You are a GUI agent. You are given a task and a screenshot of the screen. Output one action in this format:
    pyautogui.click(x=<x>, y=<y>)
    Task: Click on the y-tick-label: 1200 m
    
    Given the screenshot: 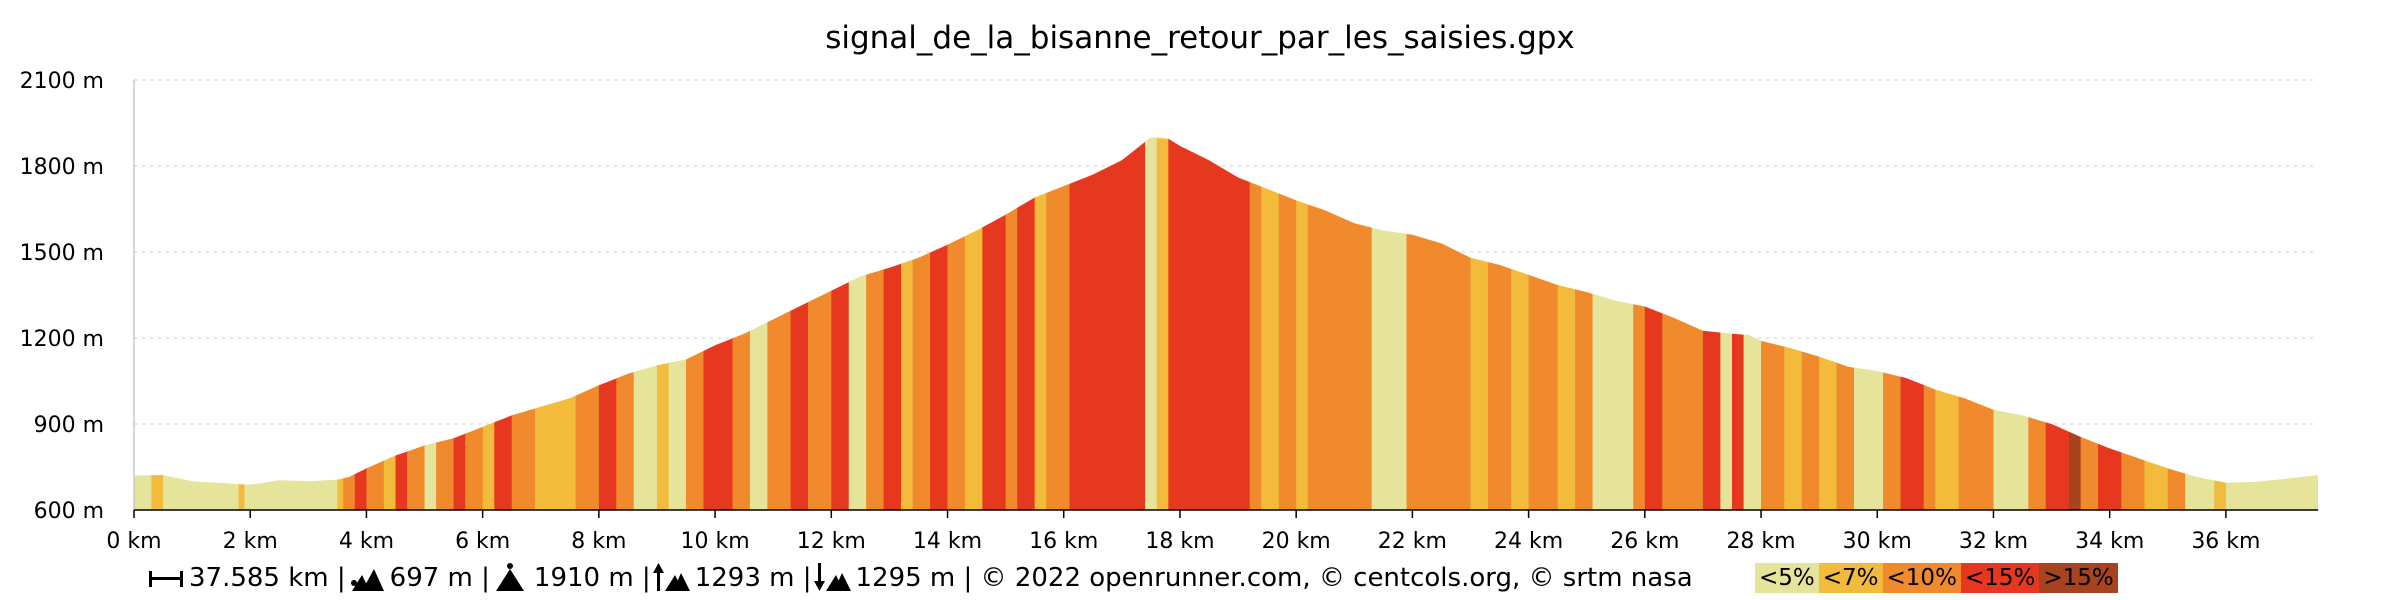 What is the action you would take?
    pyautogui.click(x=62, y=339)
    